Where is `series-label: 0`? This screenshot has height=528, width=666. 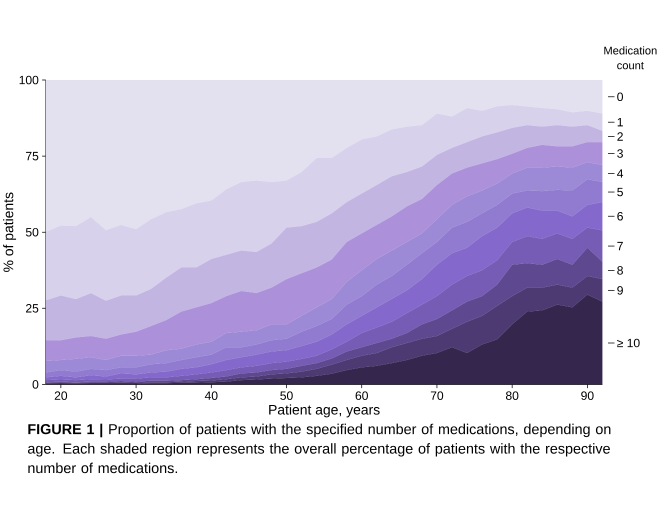
series-label: 0 is located at coordinates (620, 97).